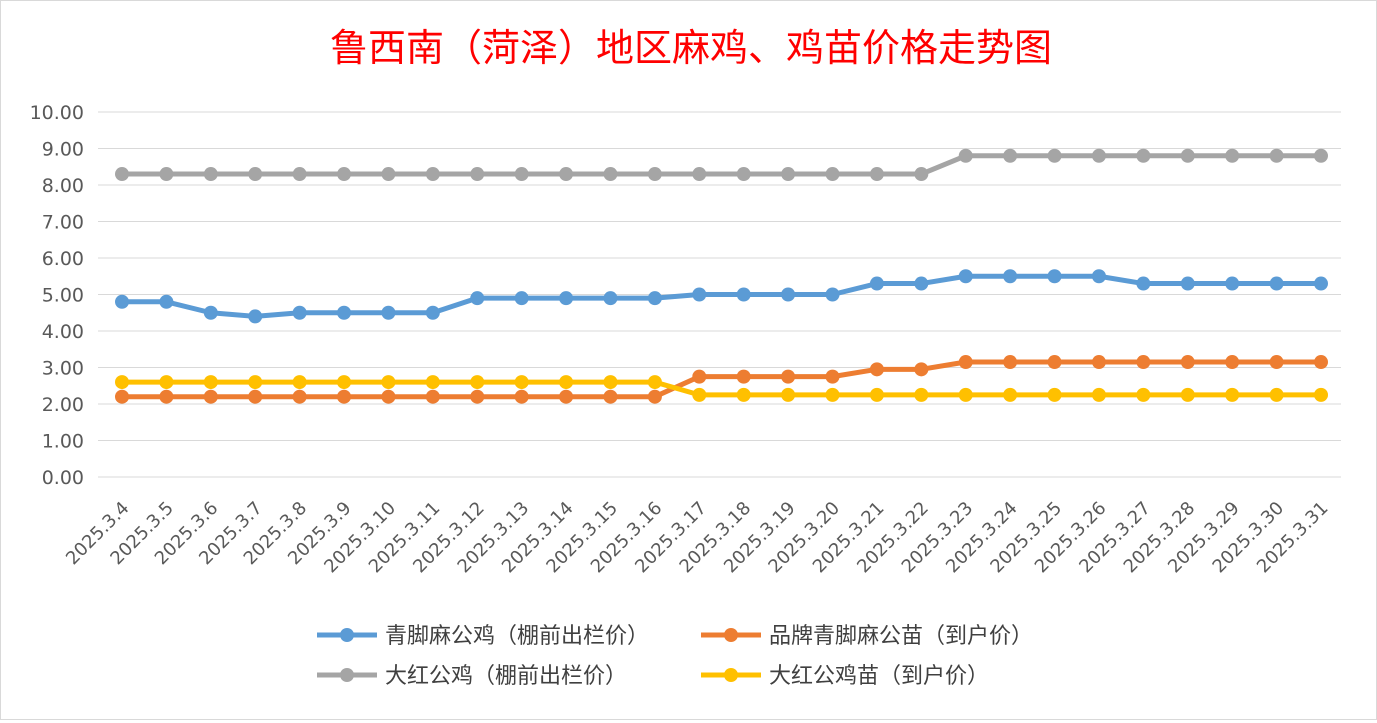 The image size is (1377, 723). Describe the element at coordinates (63, 478) in the screenshot. I see `y-tick-label: 0.00` at that location.